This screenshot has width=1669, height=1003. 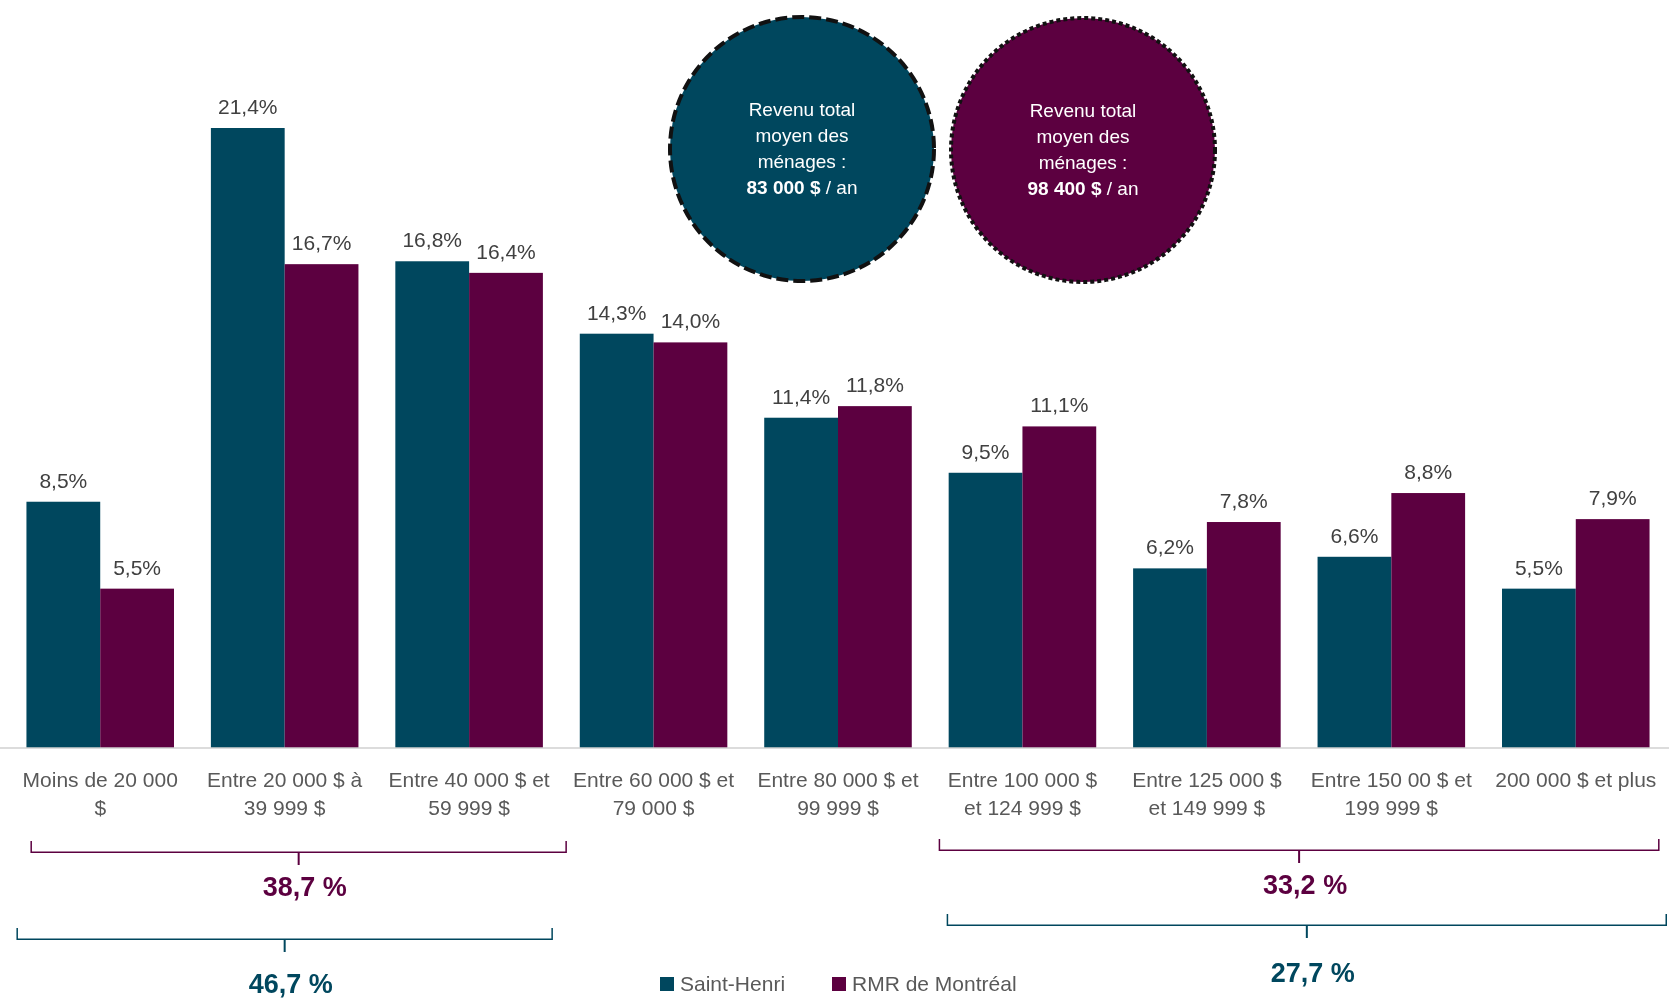 I want to click on x-tick-label: Entre 80 000 $ et 99 999 $, so click(x=838, y=793).